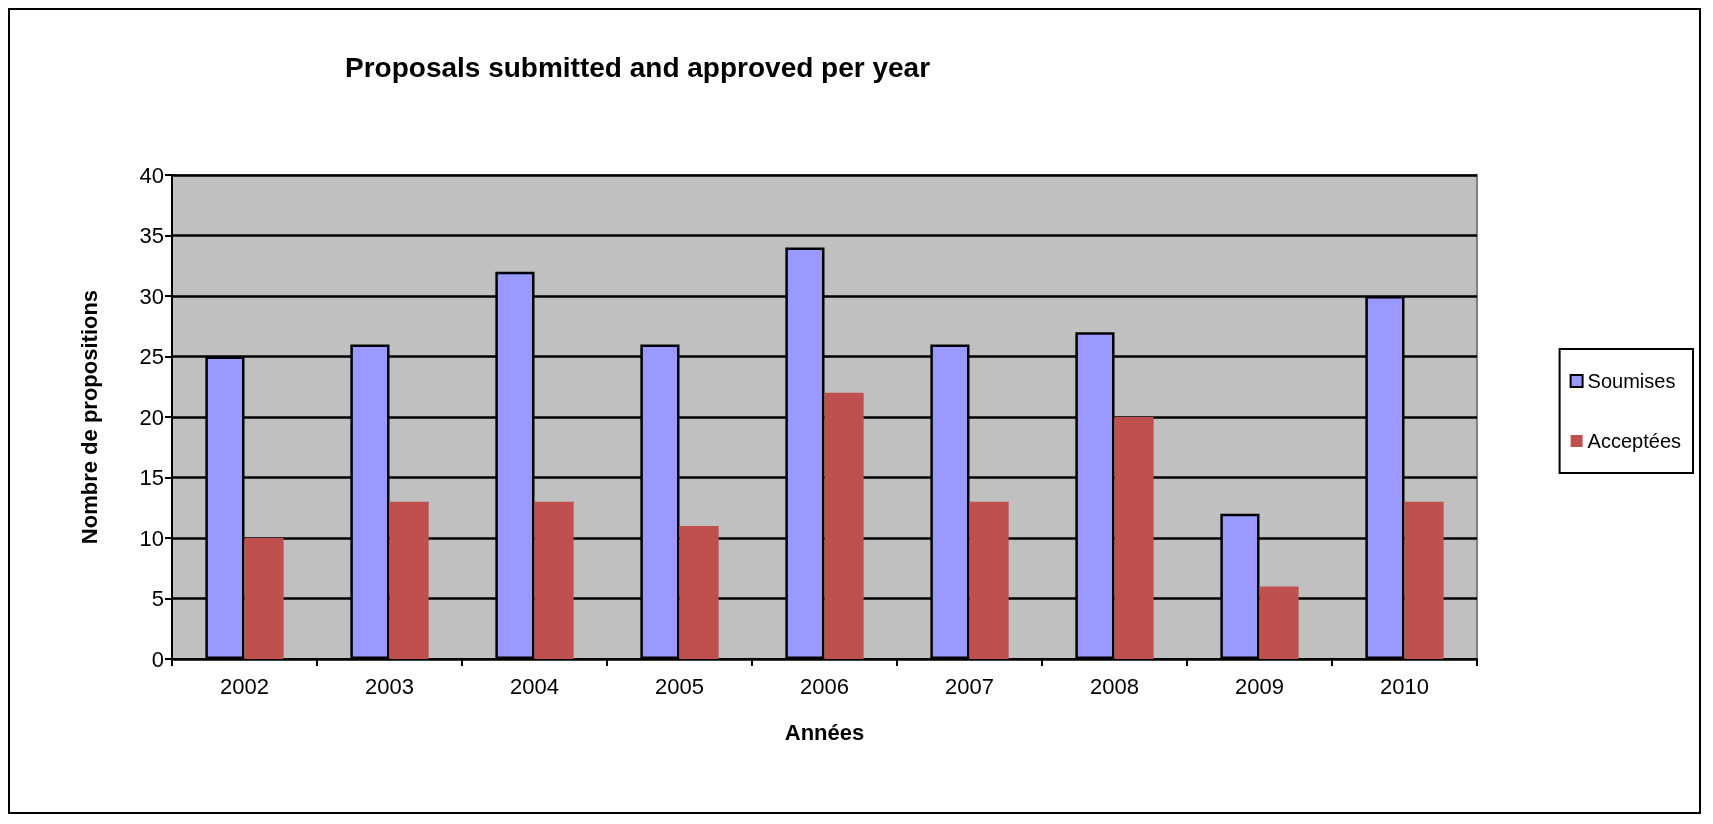 Image resolution: width=1713 pixels, height=824 pixels. Describe the element at coordinates (89, 417) in the screenshot. I see `y-axis-title: Nombre de propositions` at that location.